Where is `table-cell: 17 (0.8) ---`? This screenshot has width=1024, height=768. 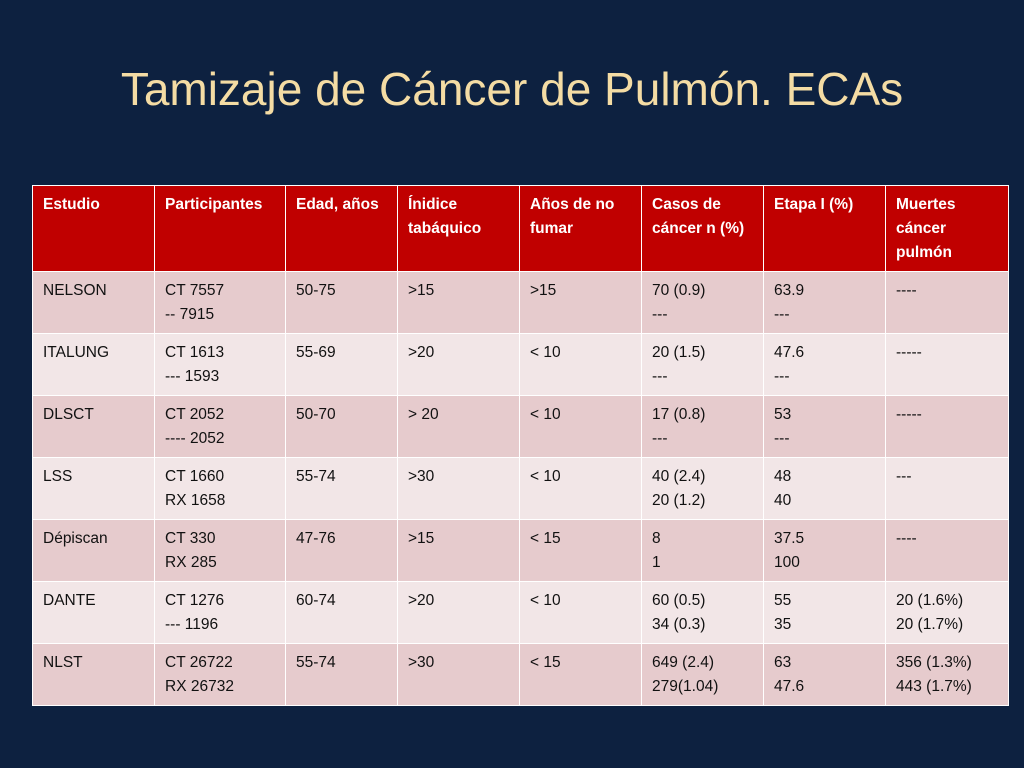 table-cell: 17 (0.8) --- is located at coordinates (702, 426).